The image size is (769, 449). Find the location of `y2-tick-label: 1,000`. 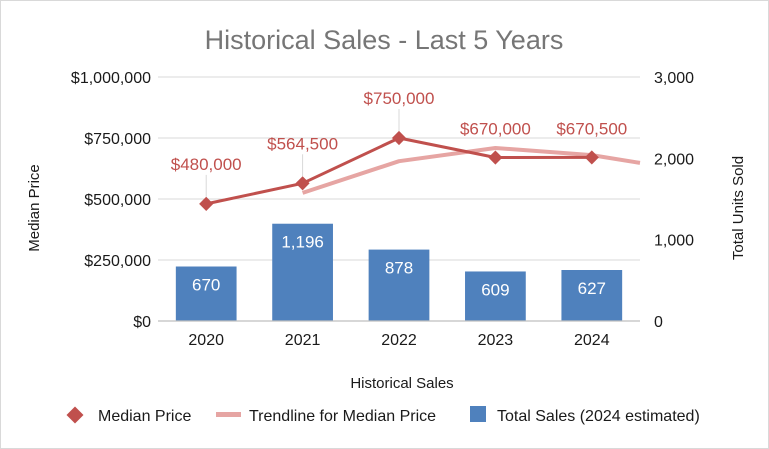

y2-tick-label: 1,000 is located at coordinates (674, 241).